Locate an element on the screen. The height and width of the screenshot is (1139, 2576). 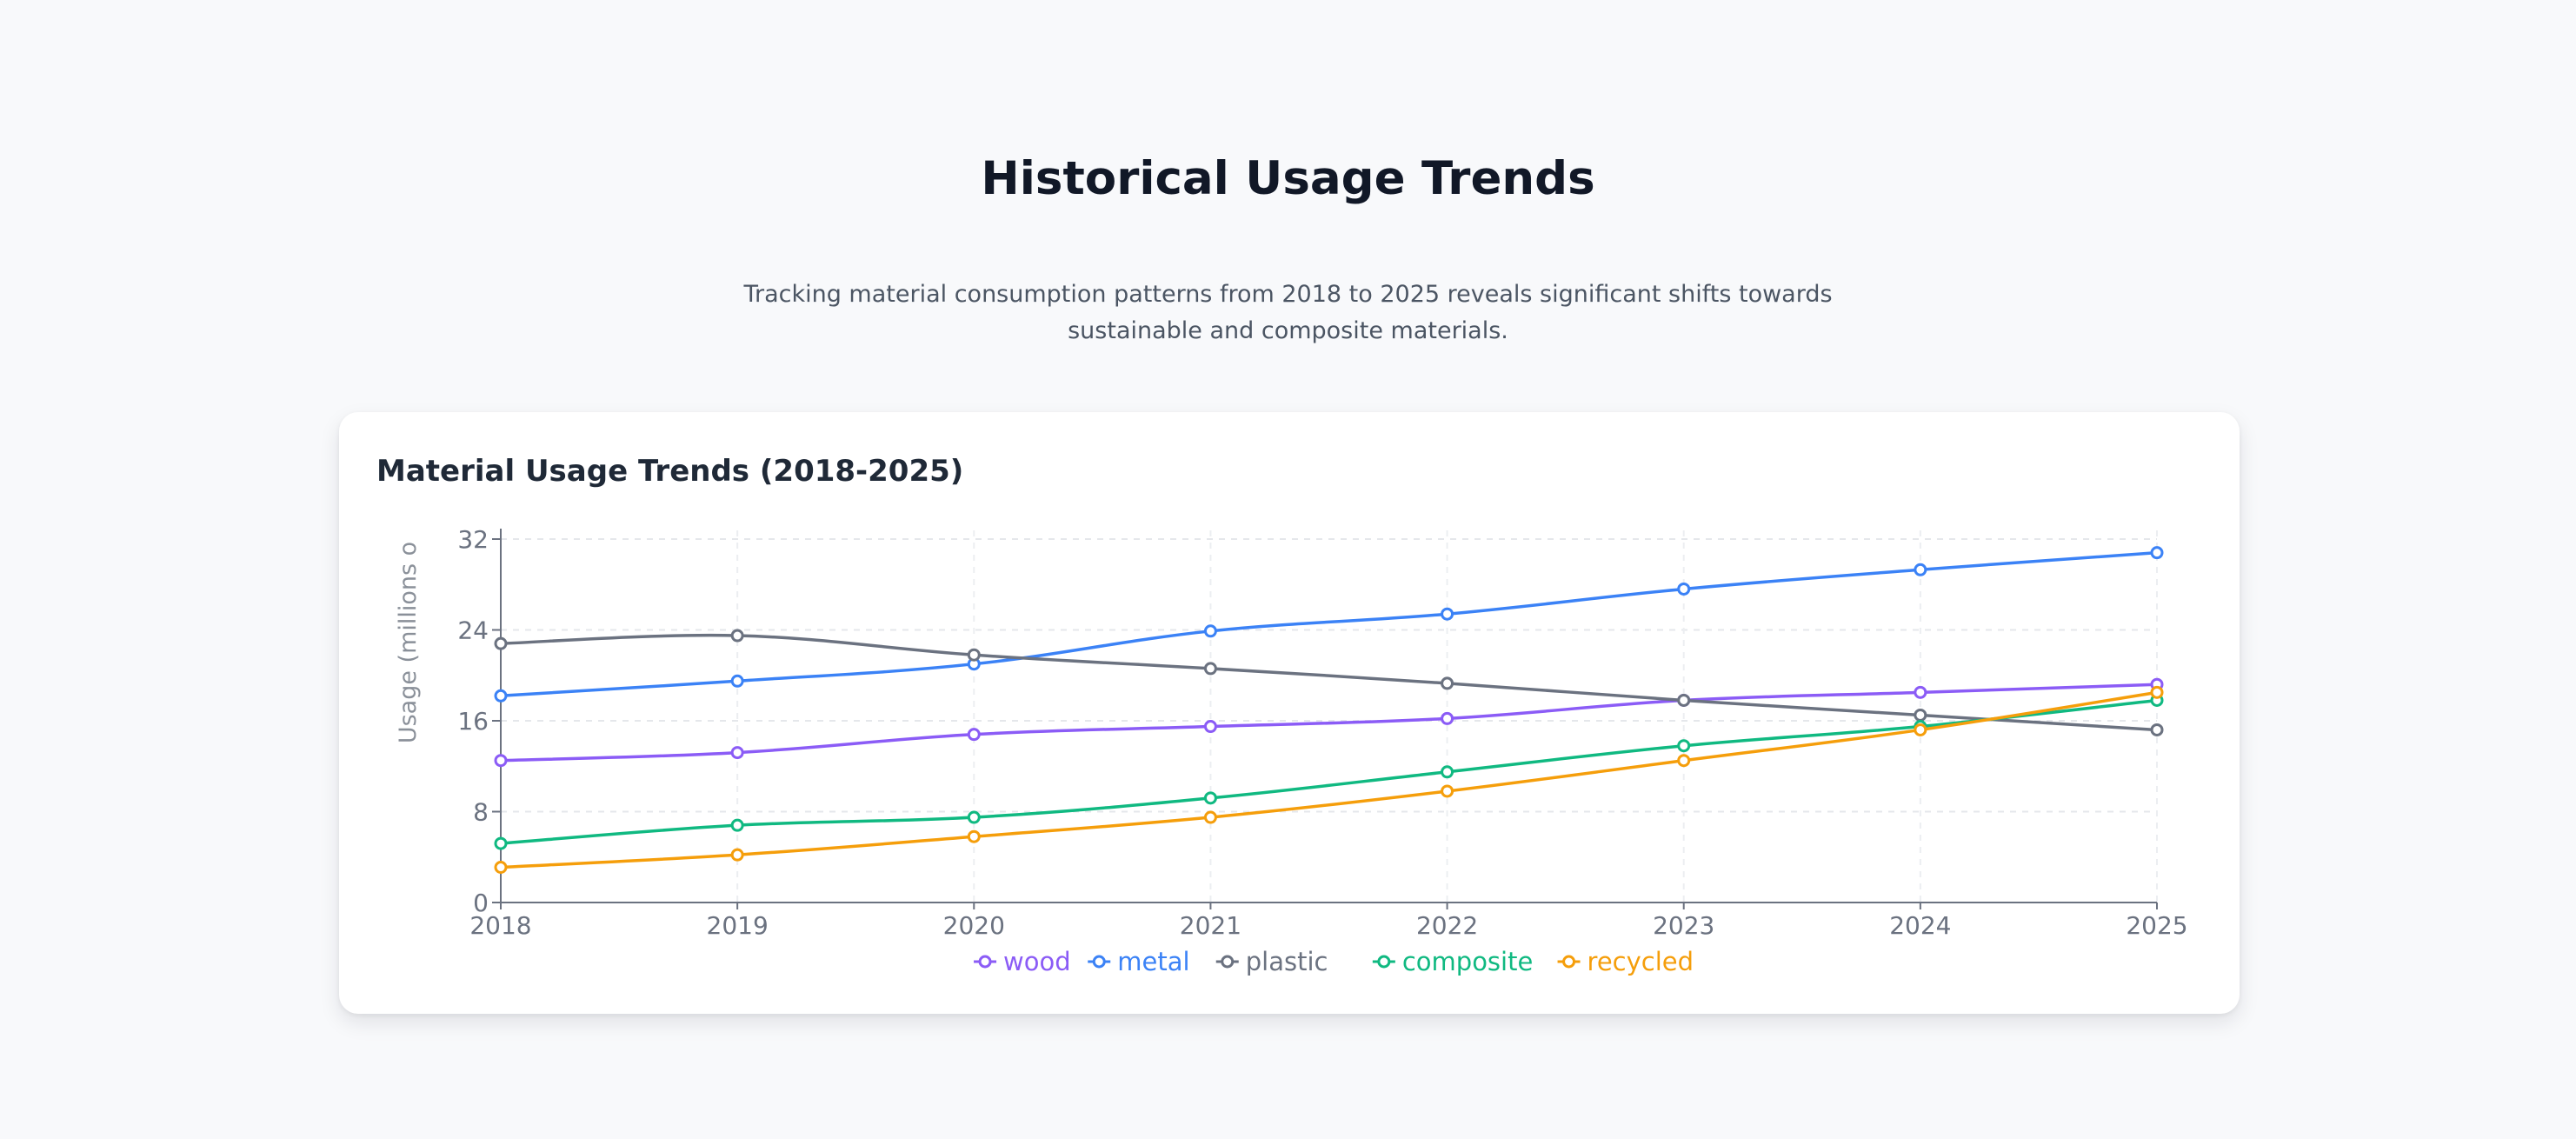
legend-item-recycled: recycled is located at coordinates (1625, 961).